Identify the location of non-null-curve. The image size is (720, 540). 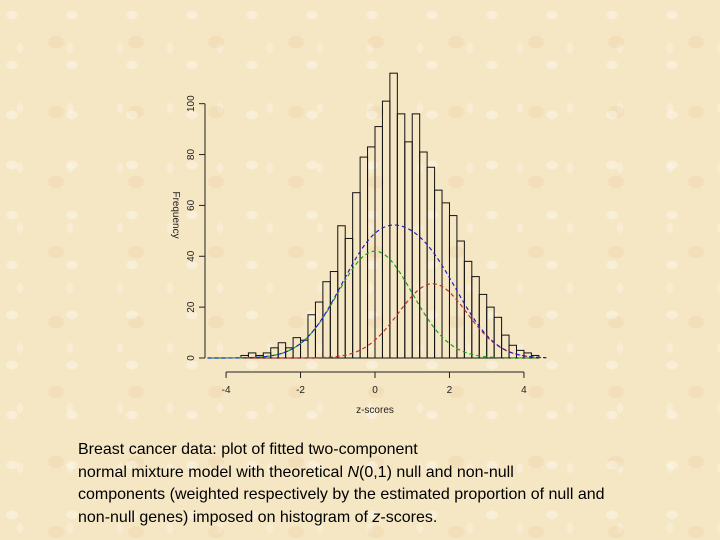
(396, 321).